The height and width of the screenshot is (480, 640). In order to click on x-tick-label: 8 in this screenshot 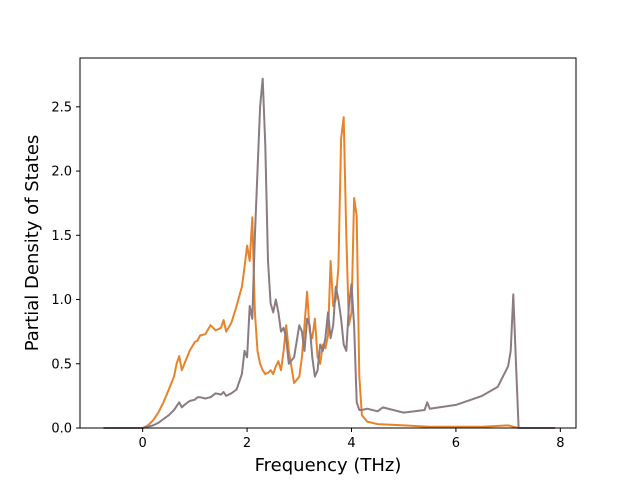, I will do `click(560, 443)`.